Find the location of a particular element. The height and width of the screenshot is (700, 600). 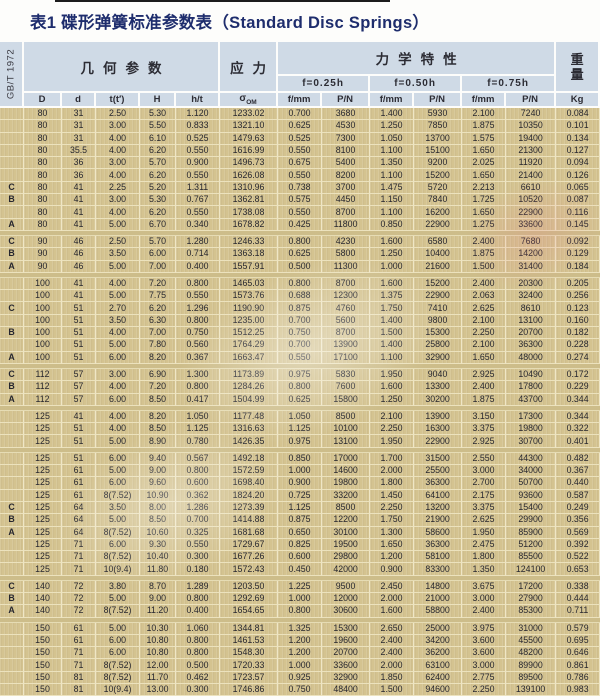

cell-sigma_om: 1824.20 is located at coordinates (249, 495).